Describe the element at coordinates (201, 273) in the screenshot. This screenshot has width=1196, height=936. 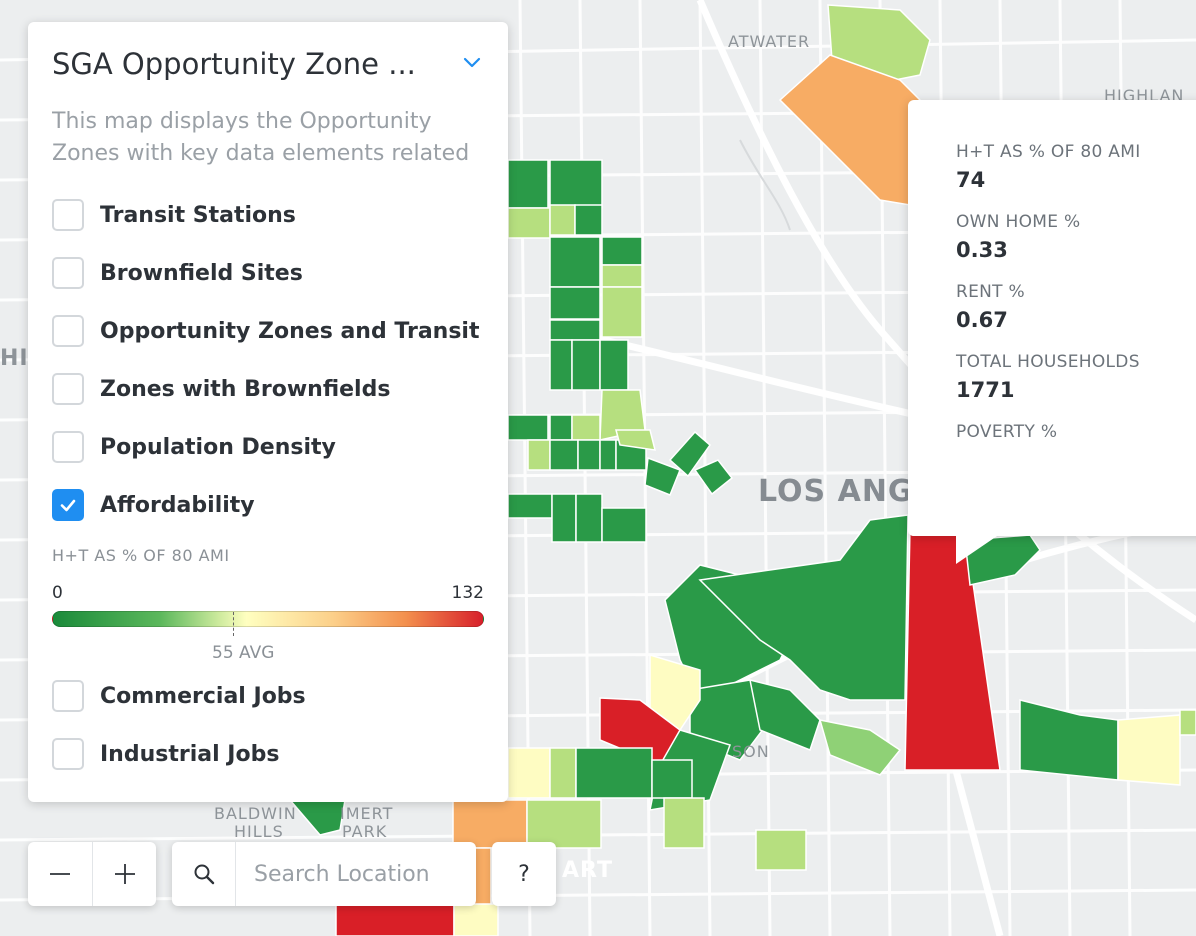
I see `layer-label: Brownfield Sites` at that location.